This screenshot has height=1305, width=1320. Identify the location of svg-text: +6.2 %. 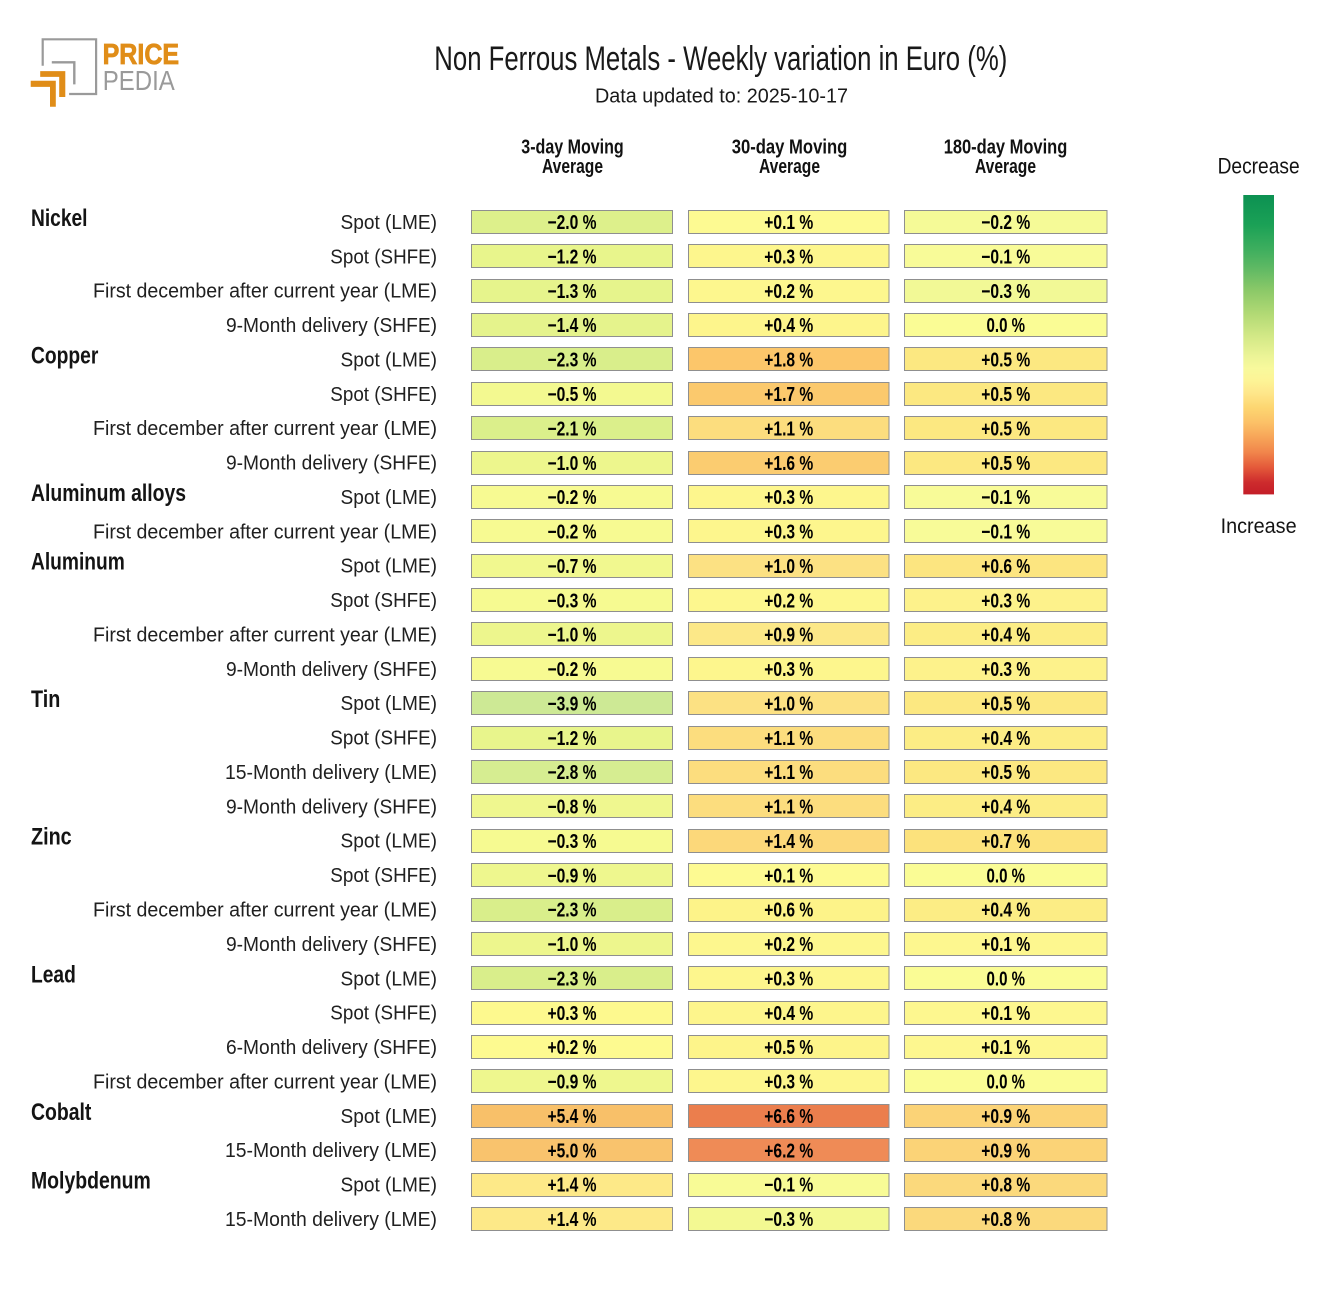
(788, 1151).